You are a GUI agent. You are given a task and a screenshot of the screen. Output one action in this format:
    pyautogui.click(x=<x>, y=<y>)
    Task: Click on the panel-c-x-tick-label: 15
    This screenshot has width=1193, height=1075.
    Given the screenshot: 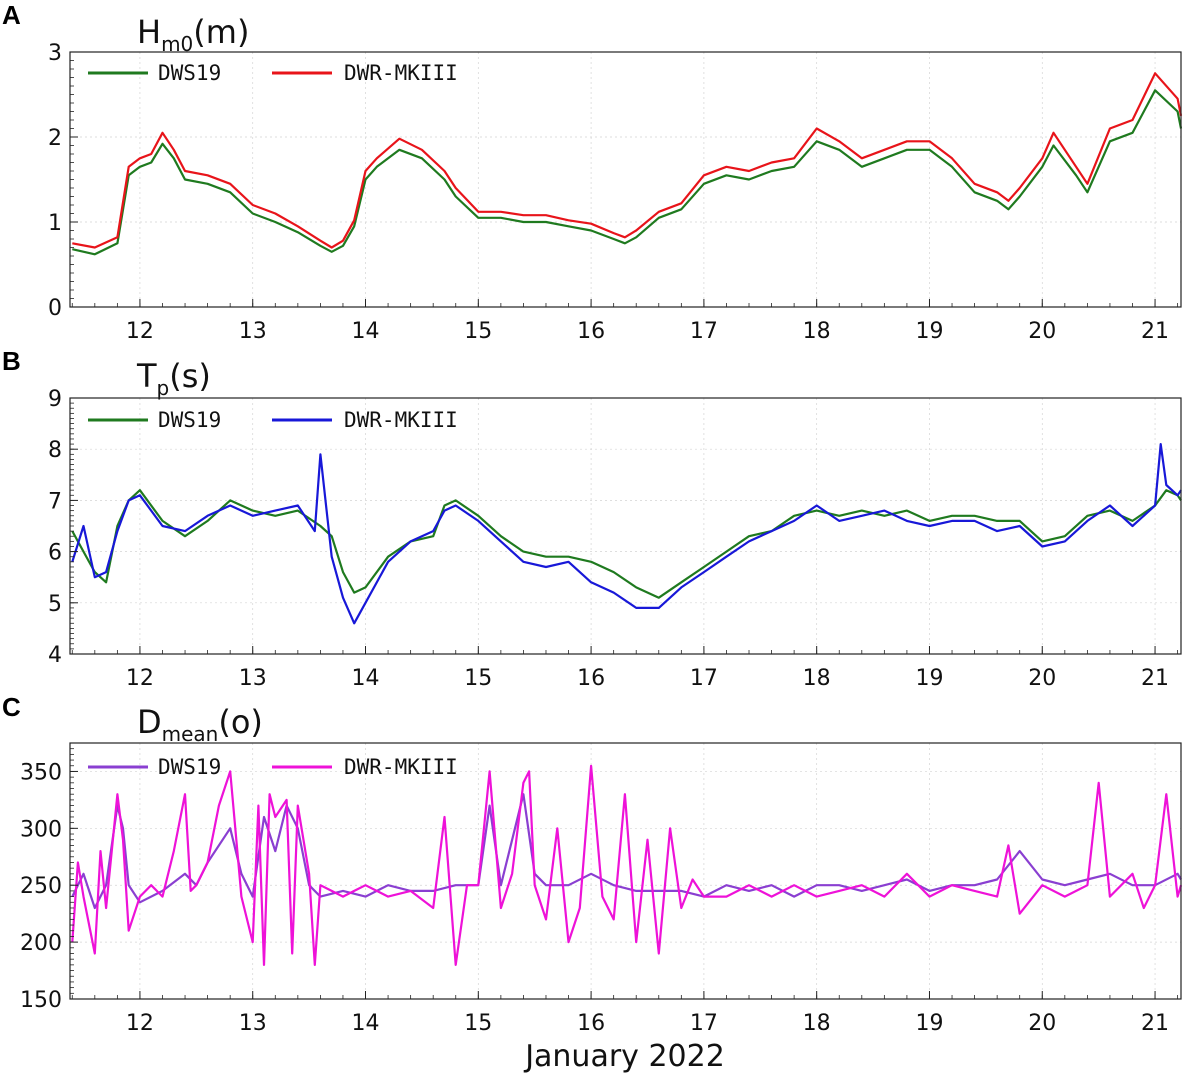 What is the action you would take?
    pyautogui.click(x=478, y=1023)
    